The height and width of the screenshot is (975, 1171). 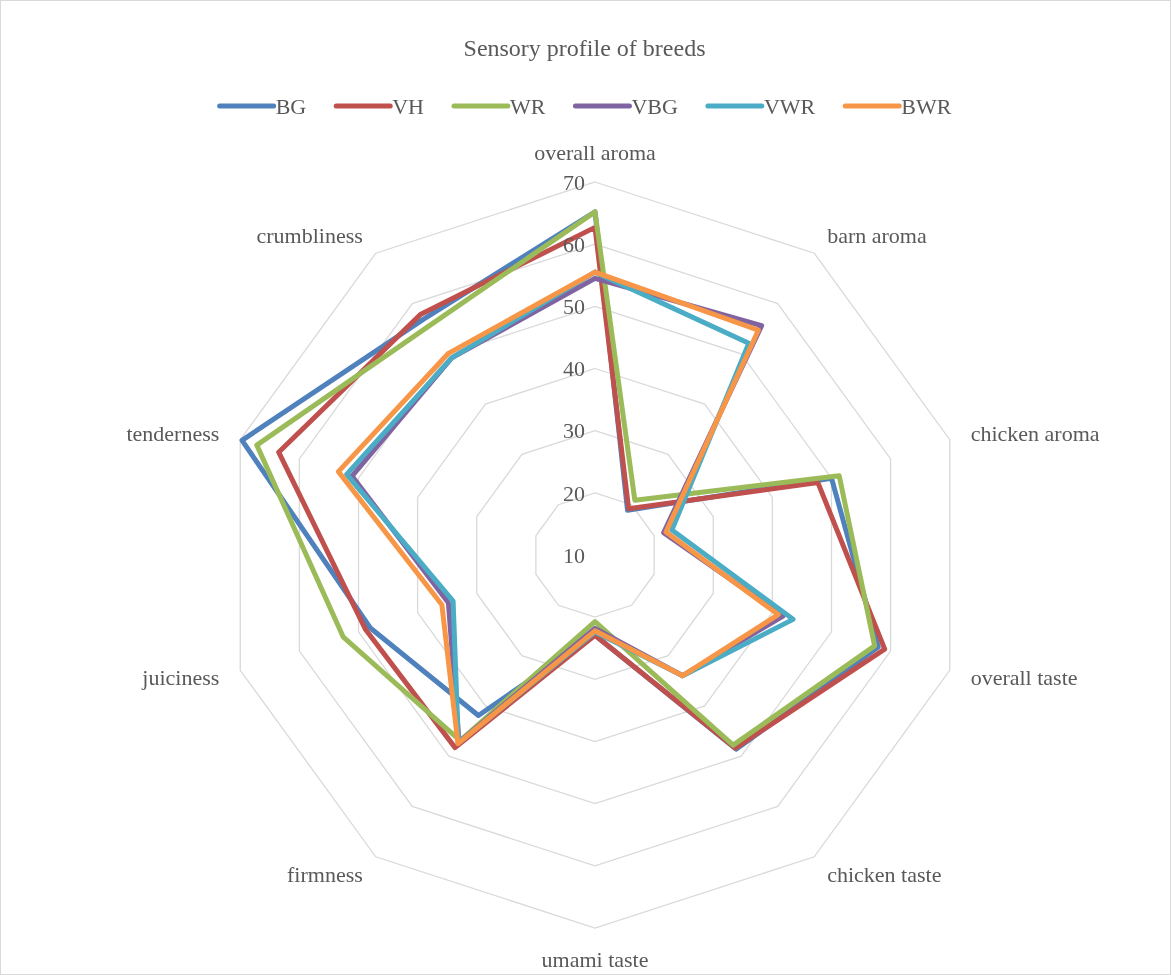 What do you see at coordinates (180, 677) in the screenshot?
I see `spoke-label: juiciness` at bounding box center [180, 677].